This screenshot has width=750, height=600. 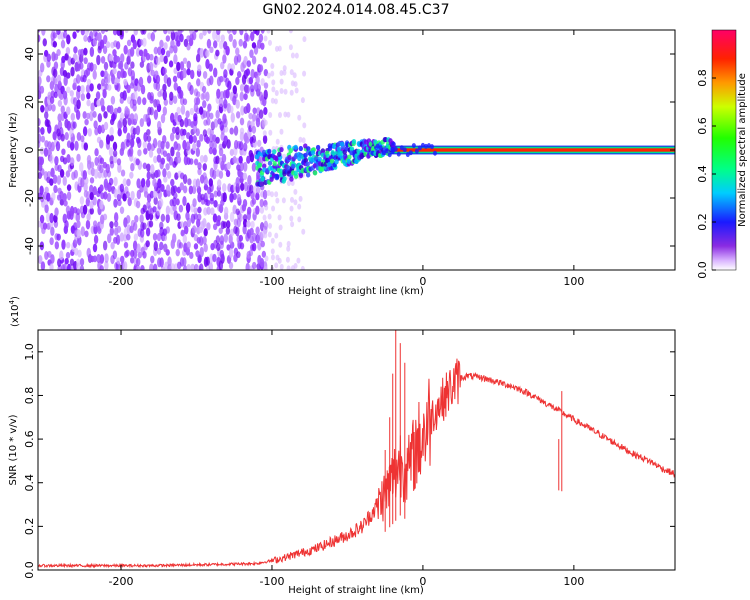 What do you see at coordinates (29, 246) in the screenshot?
I see `y-tick-label: -40` at bounding box center [29, 246].